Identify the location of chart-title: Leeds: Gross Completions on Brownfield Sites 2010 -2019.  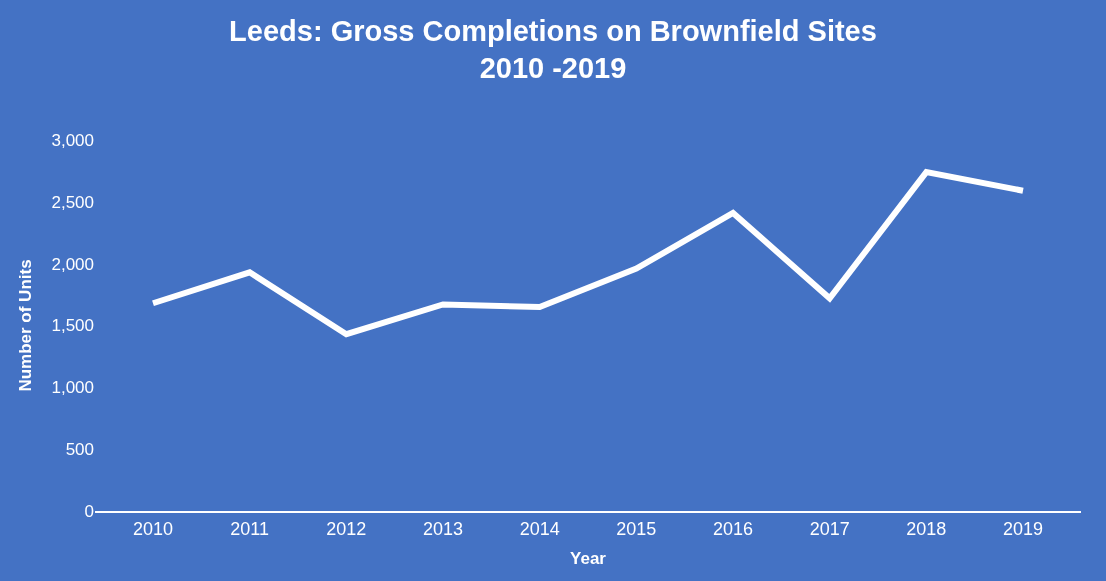
(553, 49).